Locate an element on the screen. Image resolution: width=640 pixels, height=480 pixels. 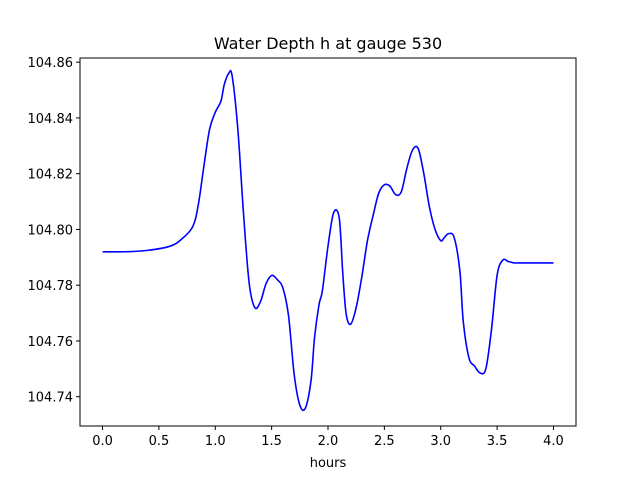
x-tick-label: 1.5 is located at coordinates (271, 441).